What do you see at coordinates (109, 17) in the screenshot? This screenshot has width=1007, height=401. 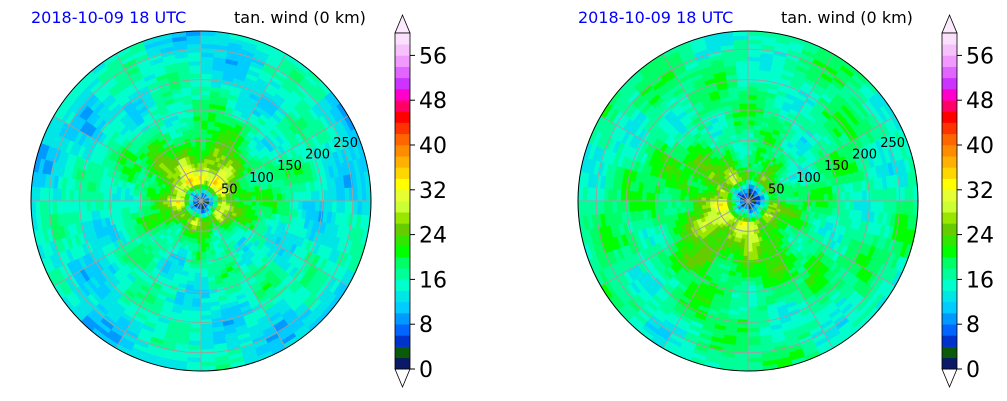 I see `date-title: 2018-10-09 18 UTC` at bounding box center [109, 17].